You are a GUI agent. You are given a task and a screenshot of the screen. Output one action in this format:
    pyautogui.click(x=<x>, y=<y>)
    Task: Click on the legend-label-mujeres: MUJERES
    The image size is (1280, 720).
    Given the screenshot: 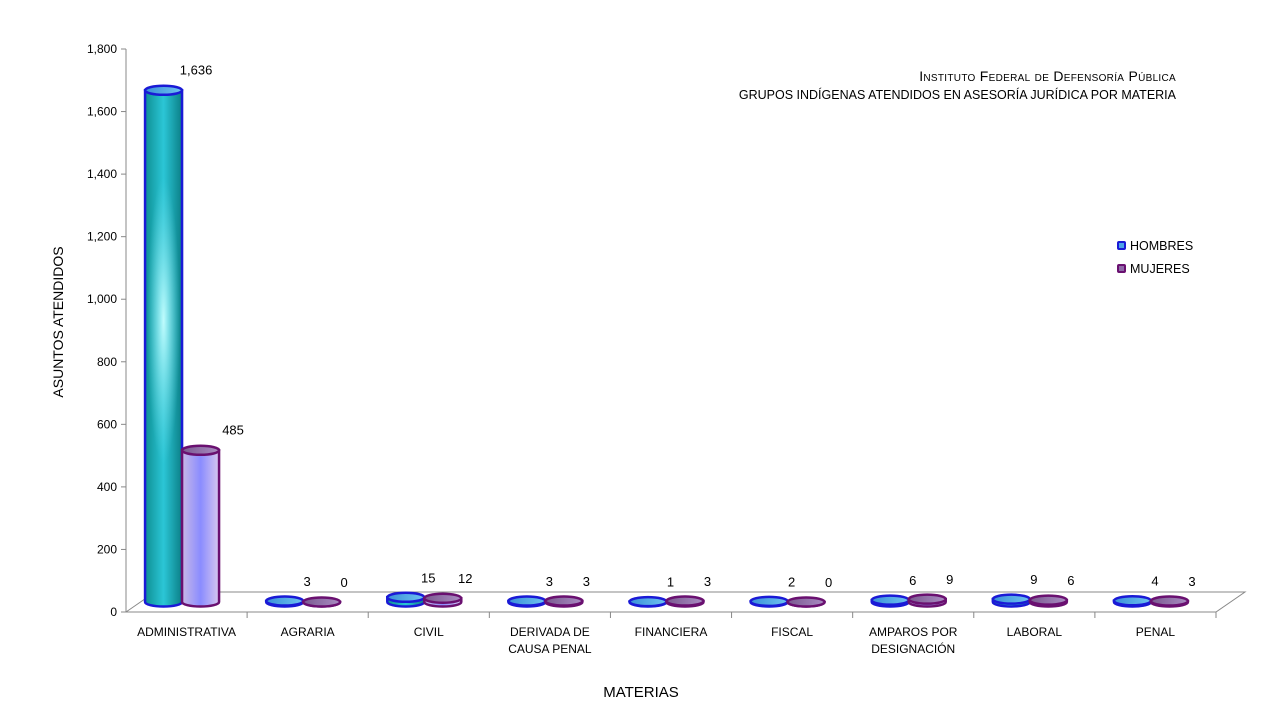 What is the action you would take?
    pyautogui.click(x=1160, y=268)
    